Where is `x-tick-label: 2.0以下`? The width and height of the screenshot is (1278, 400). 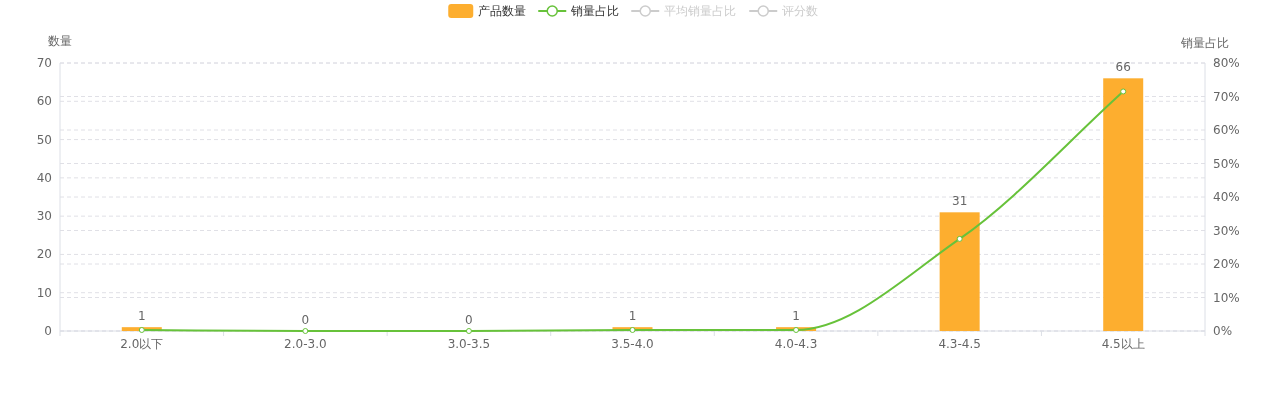 x-tick-label: 2.0以下 is located at coordinates (142, 344).